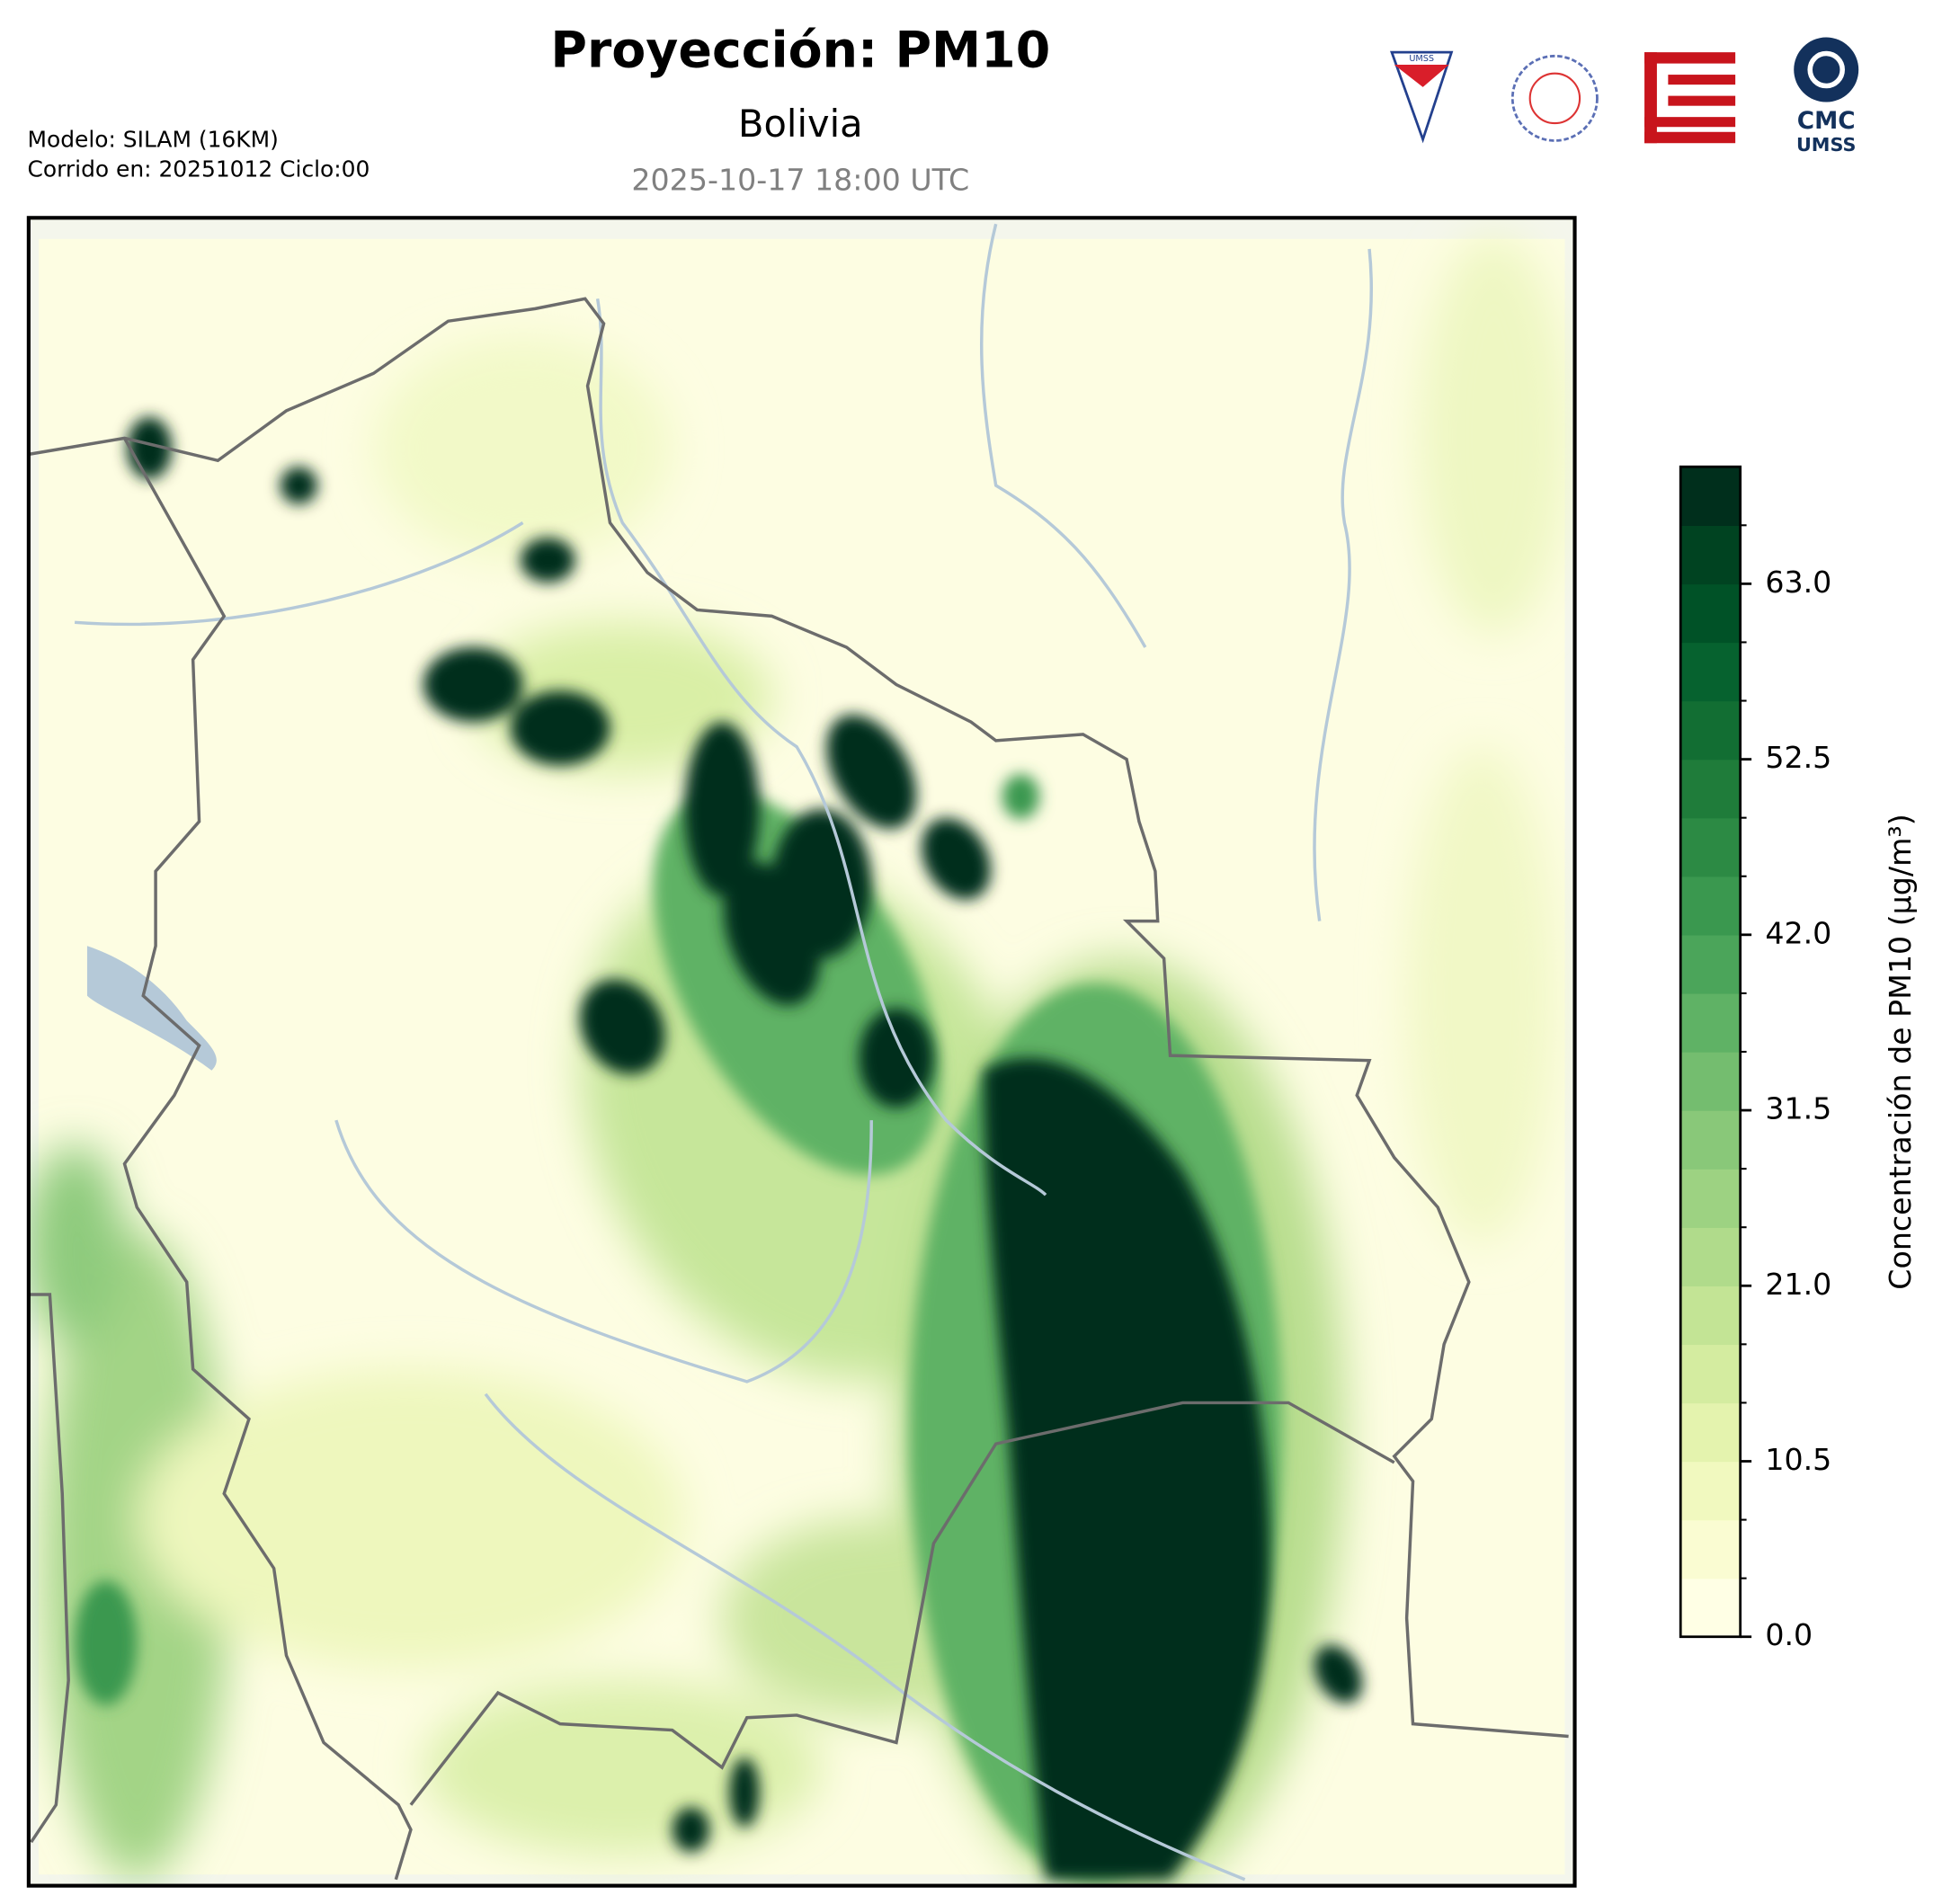 This screenshot has width=1942, height=1904. Describe the element at coordinates (1421, 59) in the screenshot. I see `shield-text: UMSS` at that location.